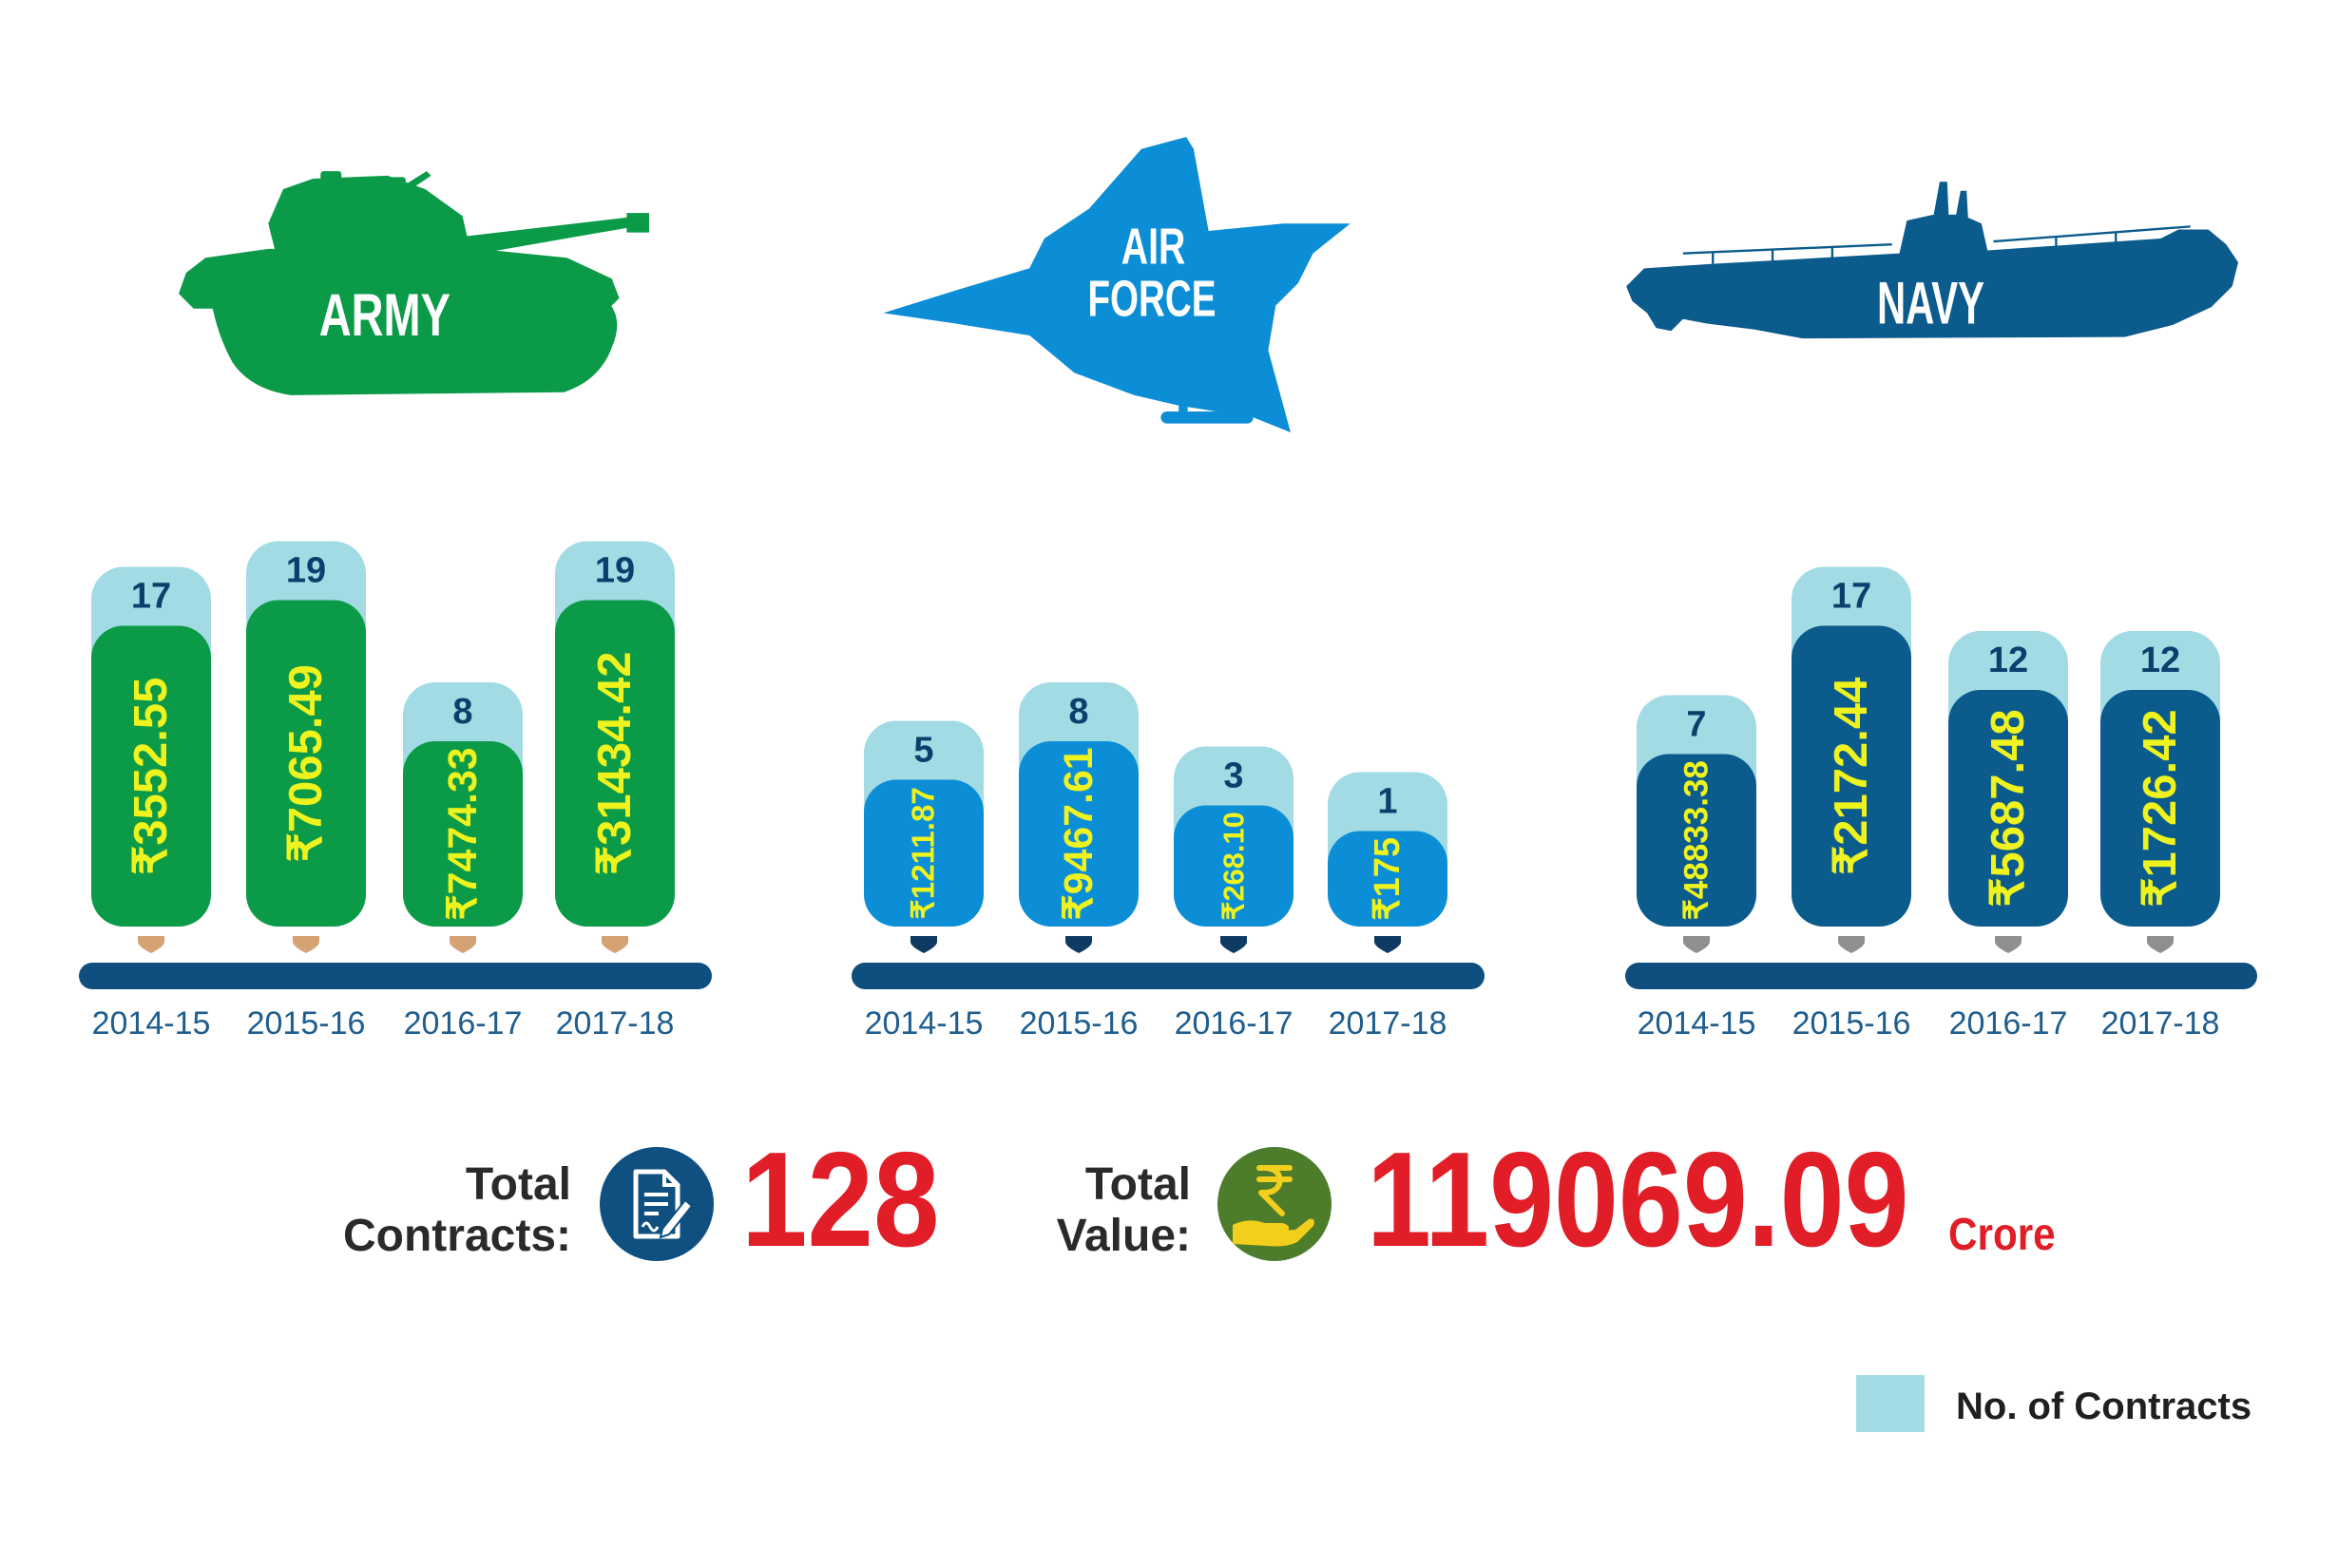  I want to click on value-label: ₹7474.33, so click(463, 834).